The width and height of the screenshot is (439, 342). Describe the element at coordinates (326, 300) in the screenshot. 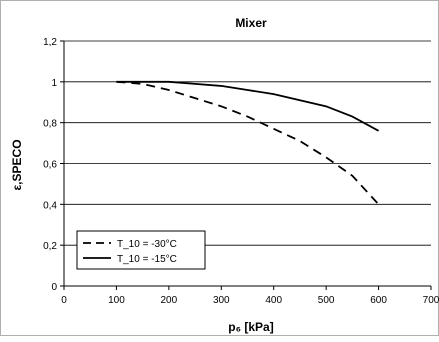

I see `x-tick-label: 500` at that location.